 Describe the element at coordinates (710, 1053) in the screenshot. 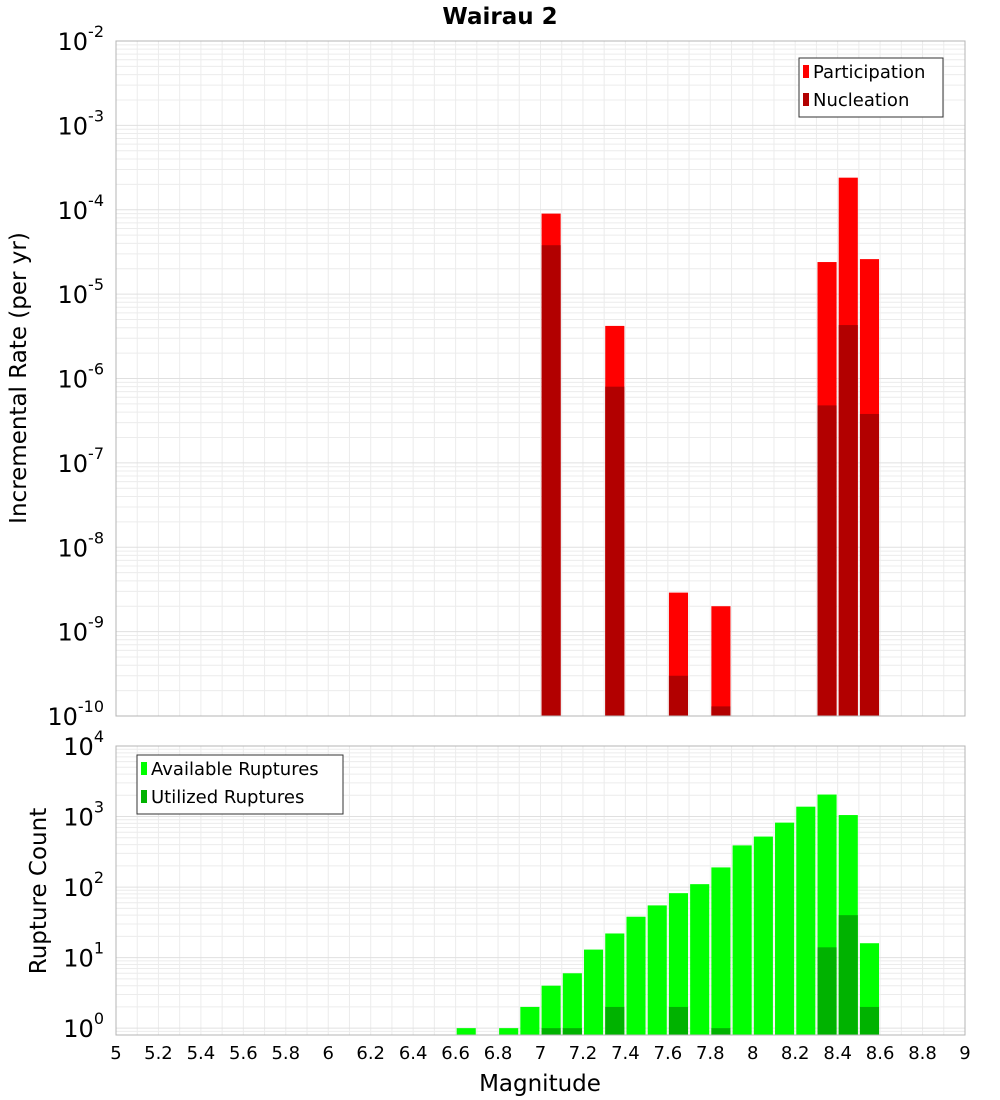

I see `x-tick-label-14: 7.8` at that location.